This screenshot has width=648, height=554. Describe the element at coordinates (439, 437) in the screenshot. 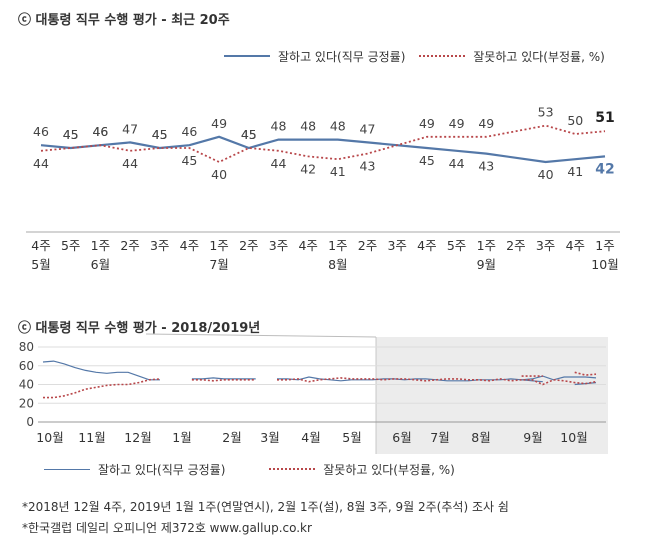

I see `bottom-x-tick-label: 7월` at that location.